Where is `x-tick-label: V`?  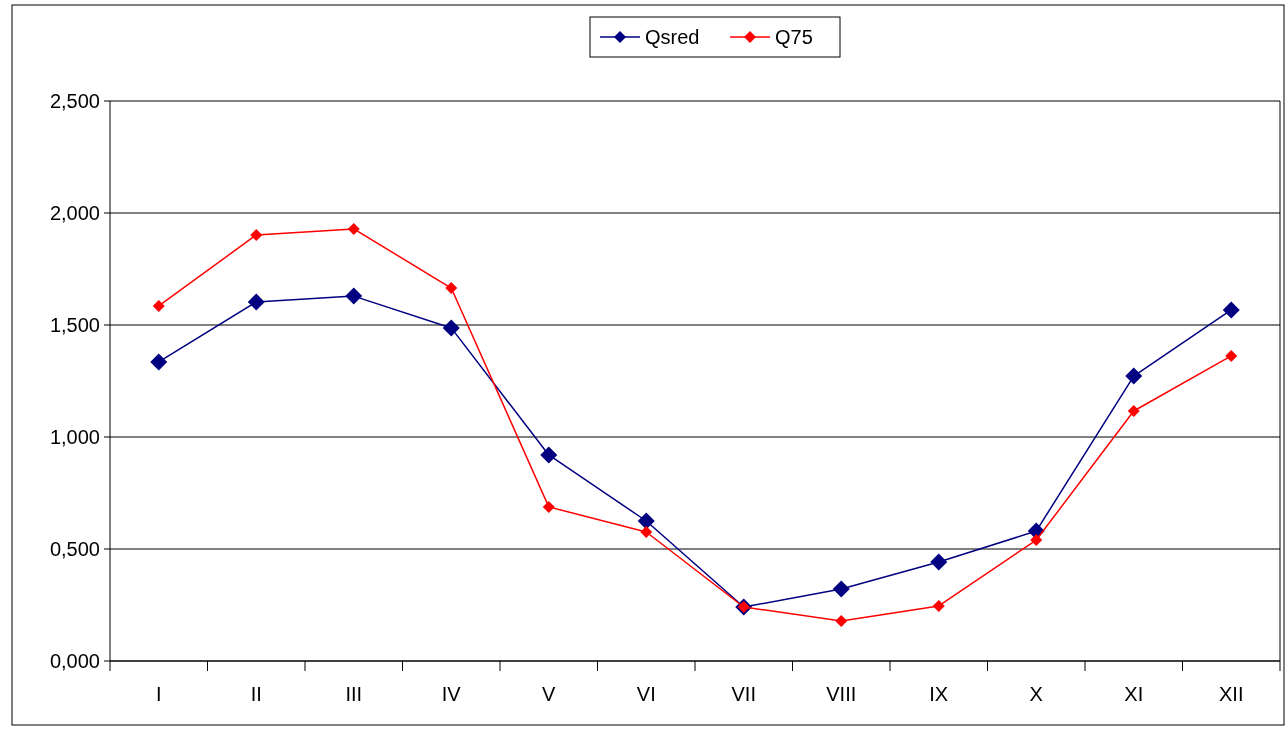
x-tick-label: V is located at coordinates (549, 694).